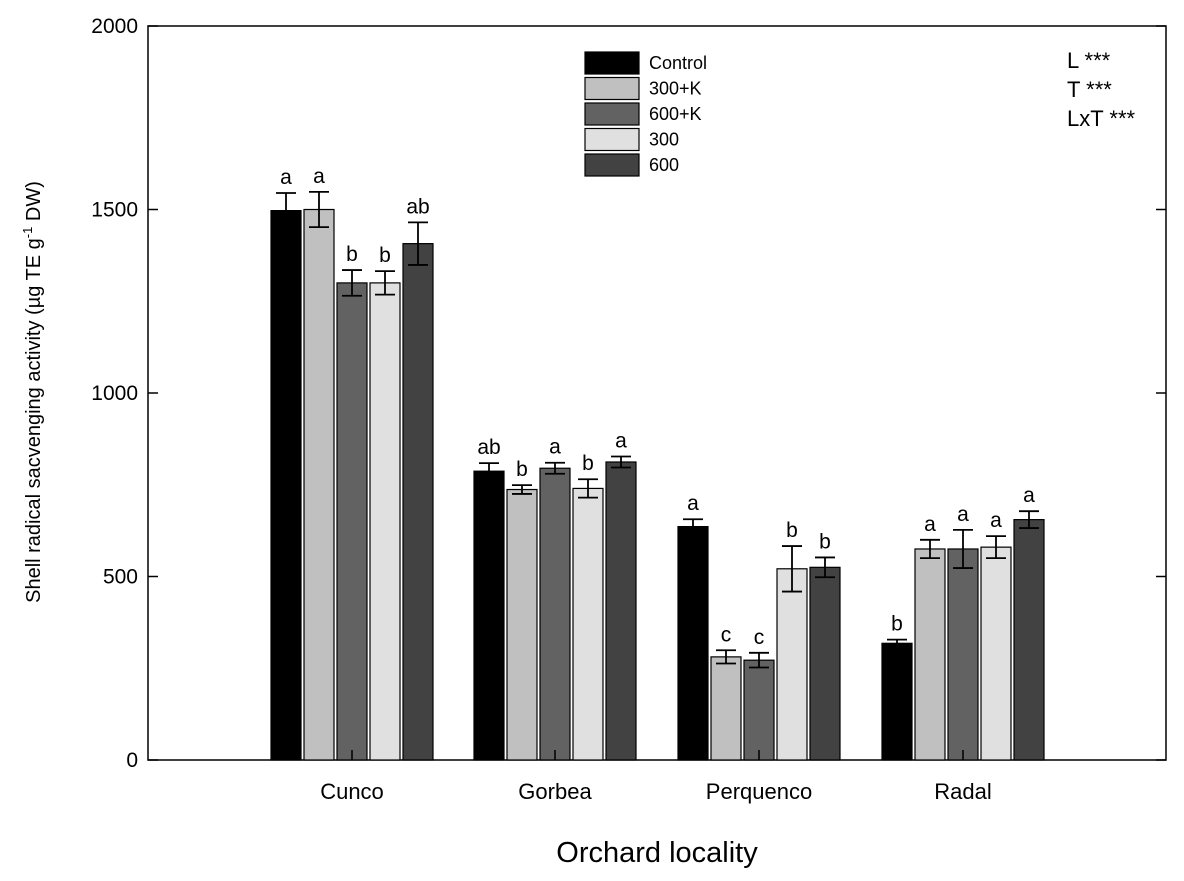 This screenshot has width=1184, height=881. Describe the element at coordinates (34, 204) in the screenshot. I see `y-axis-title-end: DW)` at that location.